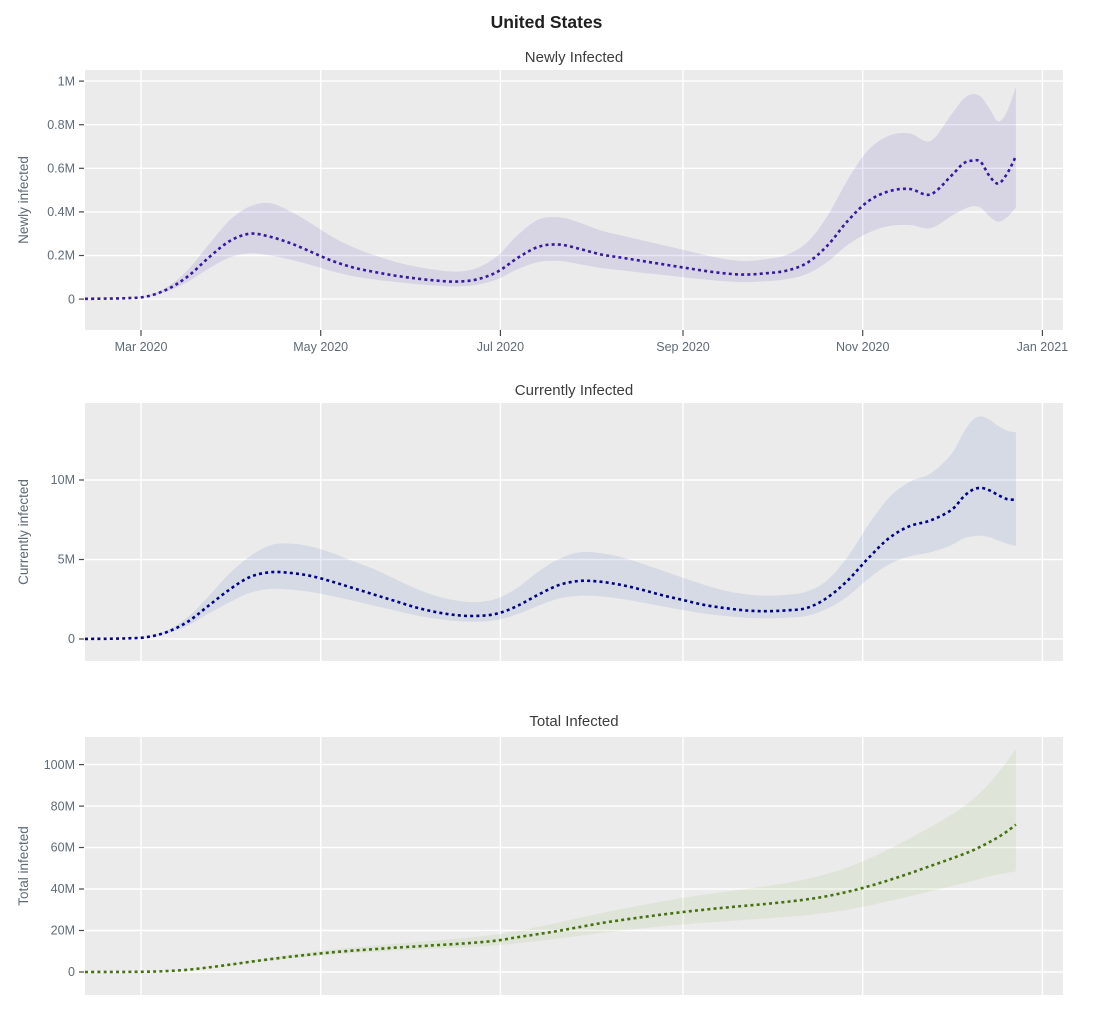  Describe the element at coordinates (63, 480) in the screenshot. I see `y-tick-label: 10M` at that location.